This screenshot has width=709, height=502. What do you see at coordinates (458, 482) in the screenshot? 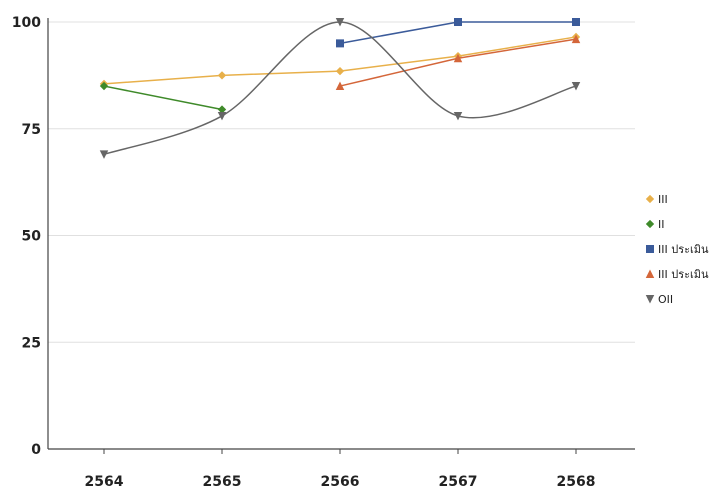
I see `x-tick-label: 2567` at bounding box center [458, 482].